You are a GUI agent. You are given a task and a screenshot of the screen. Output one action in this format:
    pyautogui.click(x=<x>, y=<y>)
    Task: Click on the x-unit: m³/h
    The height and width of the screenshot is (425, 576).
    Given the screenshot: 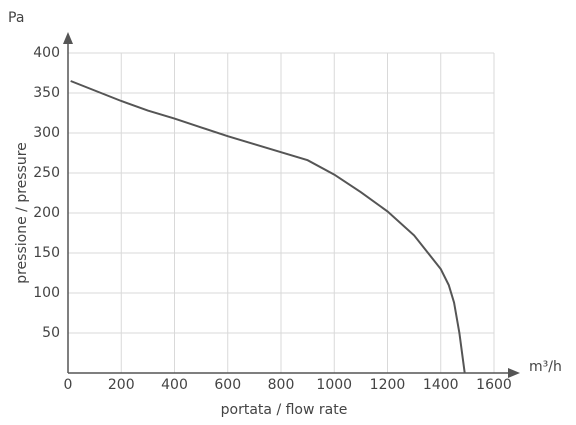 What is the action you would take?
    pyautogui.click(x=545, y=367)
    